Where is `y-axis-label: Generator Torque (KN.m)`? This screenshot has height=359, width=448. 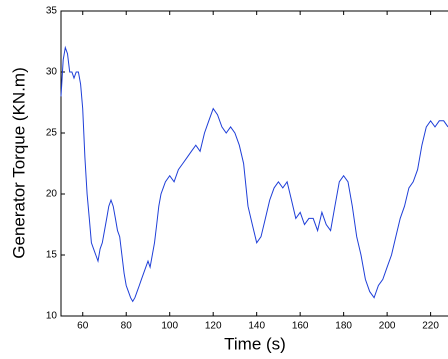
y-axis-label: Generator Torque (KN.m) is located at coordinates (18, 162).